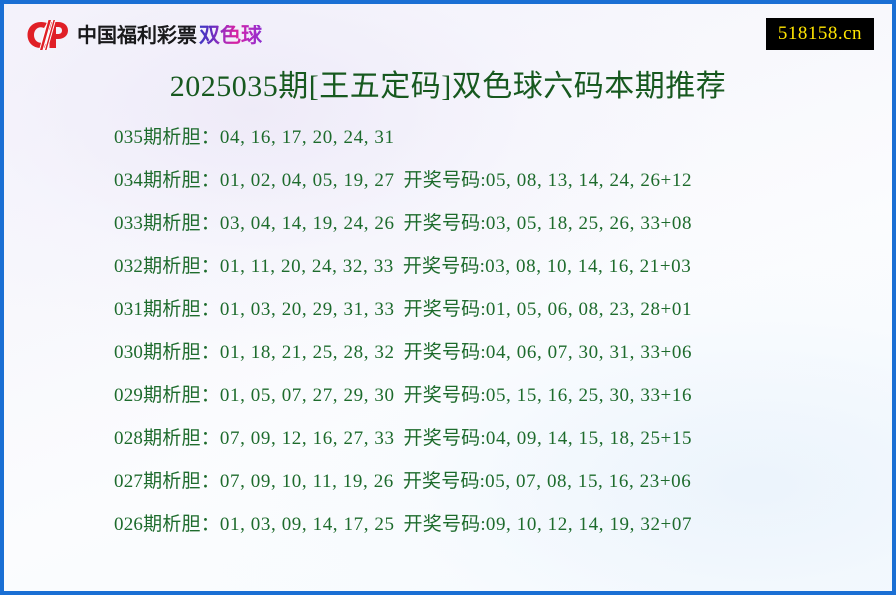 The width and height of the screenshot is (896, 595). What do you see at coordinates (47, 35) in the screenshot?
I see `cwl-emblem-icon` at bounding box center [47, 35].